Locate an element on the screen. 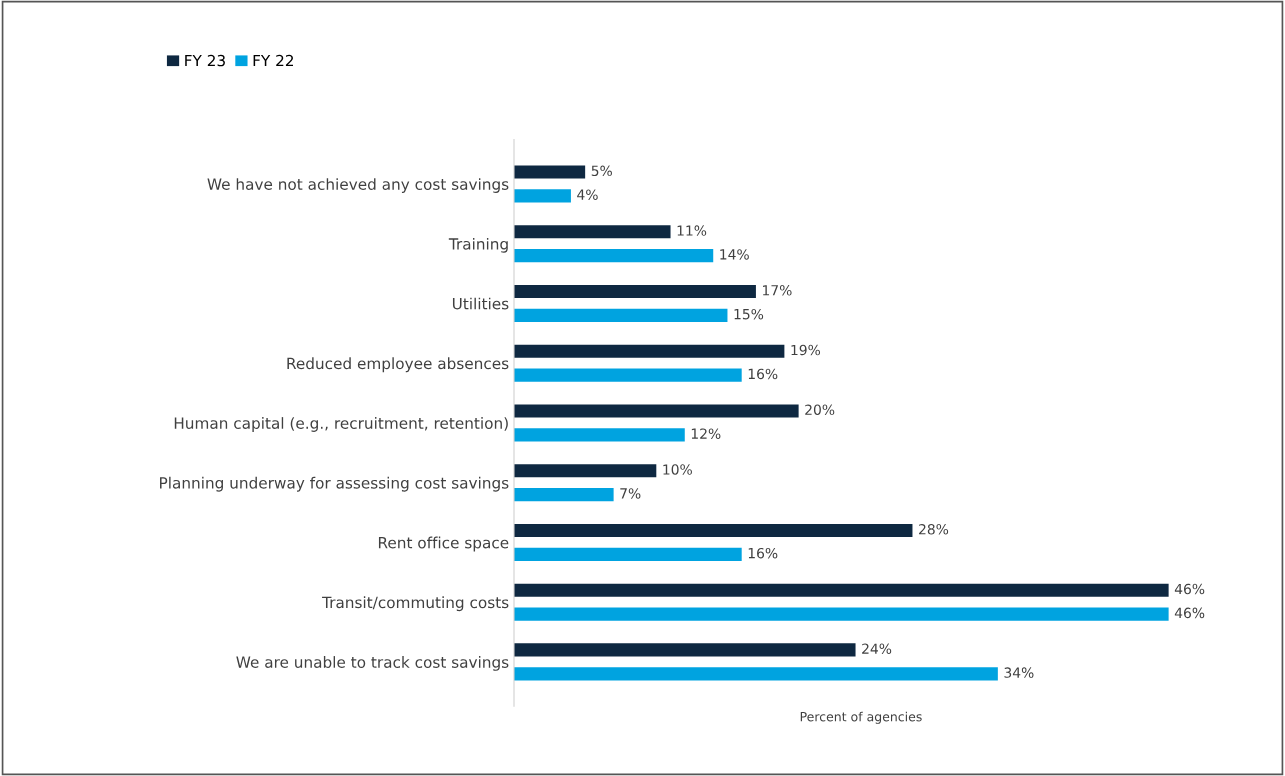  data-label: 15% is located at coordinates (749, 314).